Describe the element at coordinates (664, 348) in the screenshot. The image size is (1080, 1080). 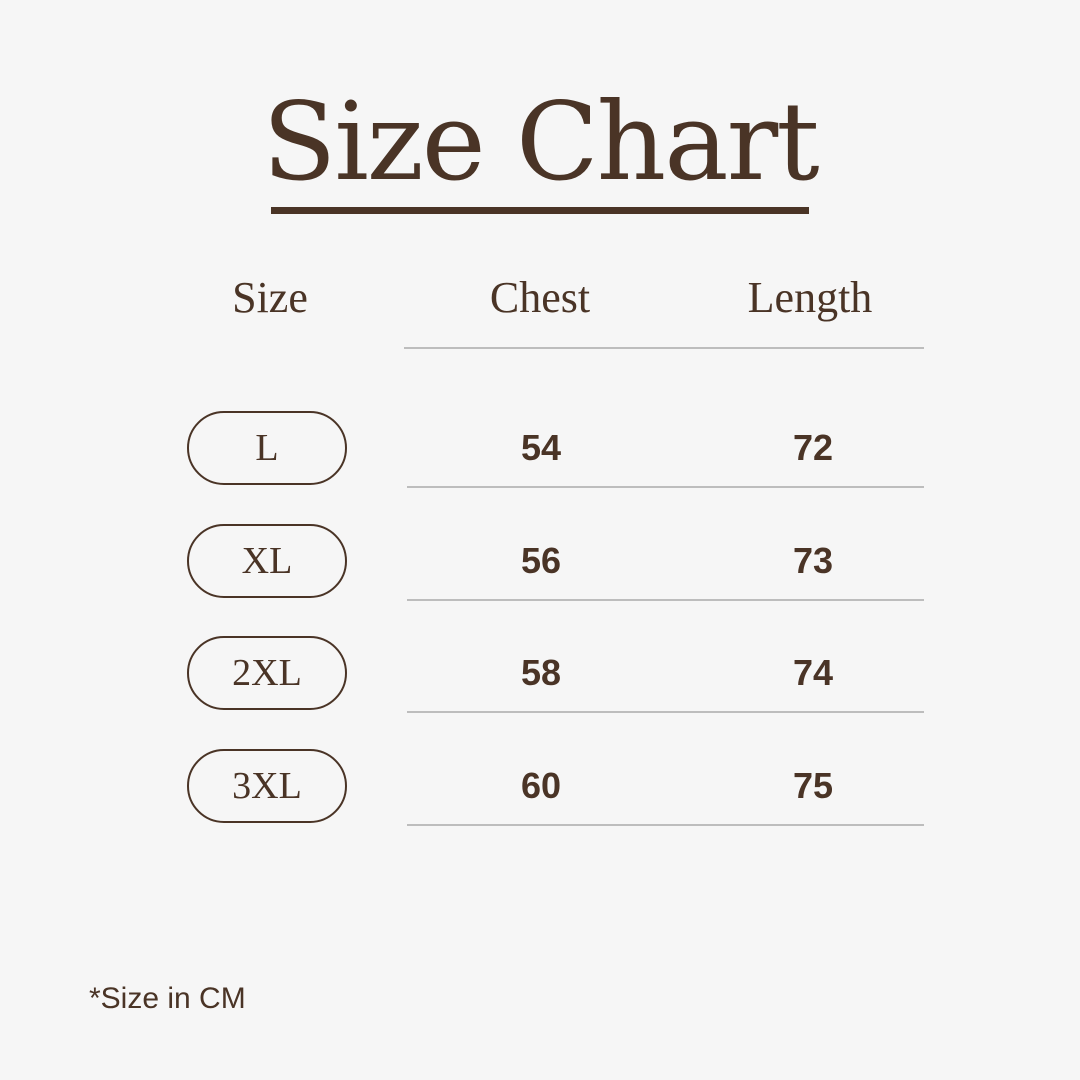
I see `divider` at that location.